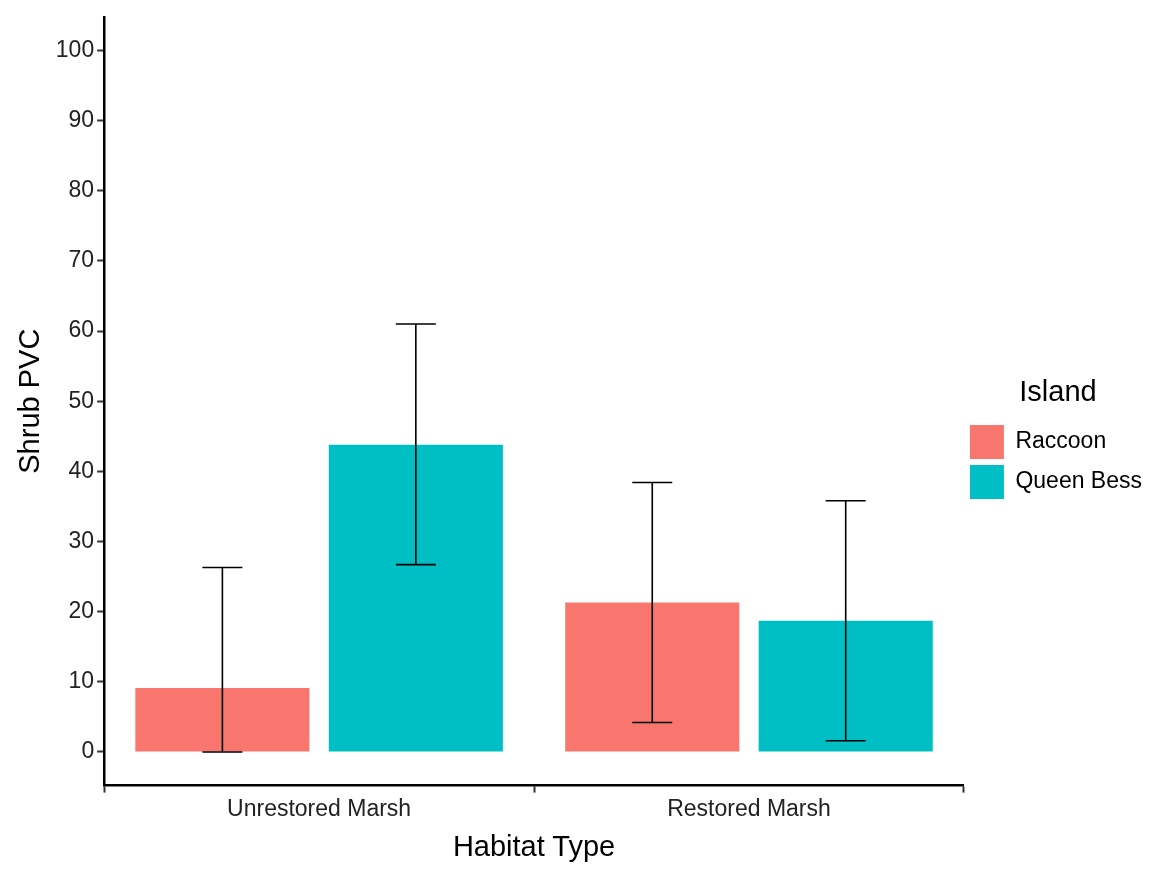  I want to click on y-tick-label: 90, so click(81, 118).